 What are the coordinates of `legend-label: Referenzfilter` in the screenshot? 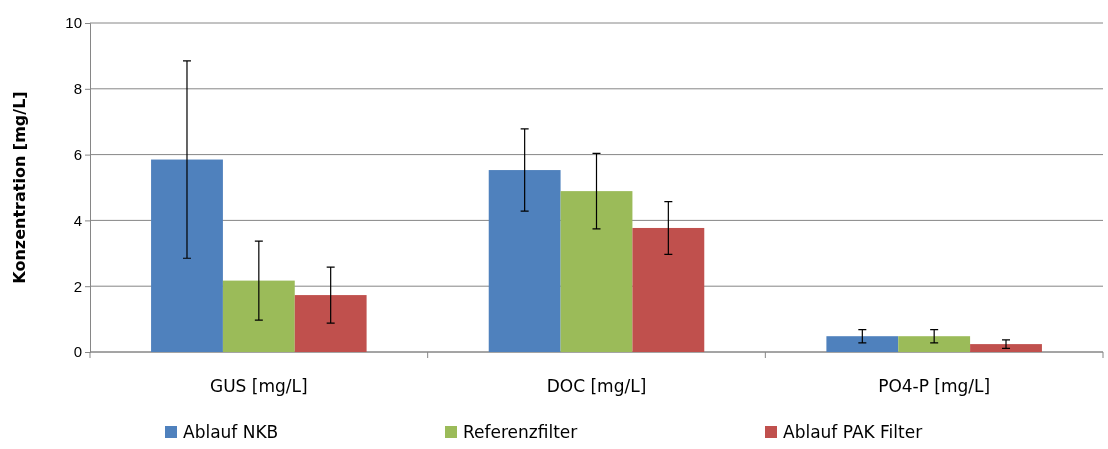 It's located at (520, 432).